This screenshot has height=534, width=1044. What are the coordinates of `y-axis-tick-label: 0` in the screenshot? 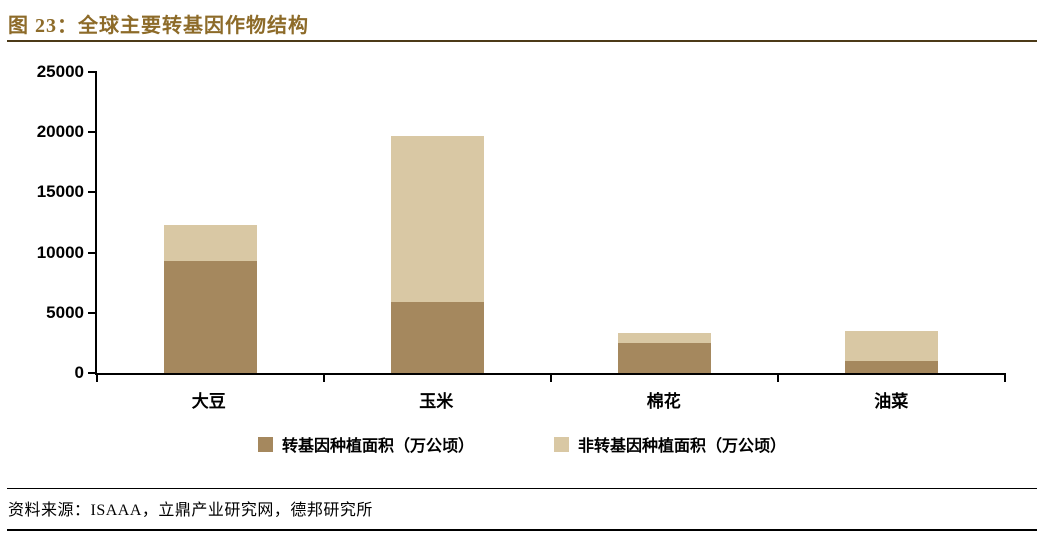 It's located at (79, 372).